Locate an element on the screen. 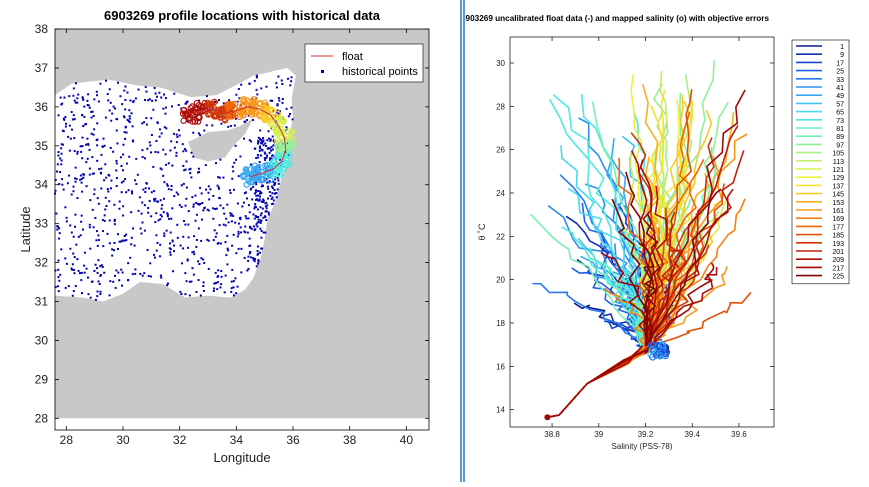  profile-line is located at coordinates (588, 283).